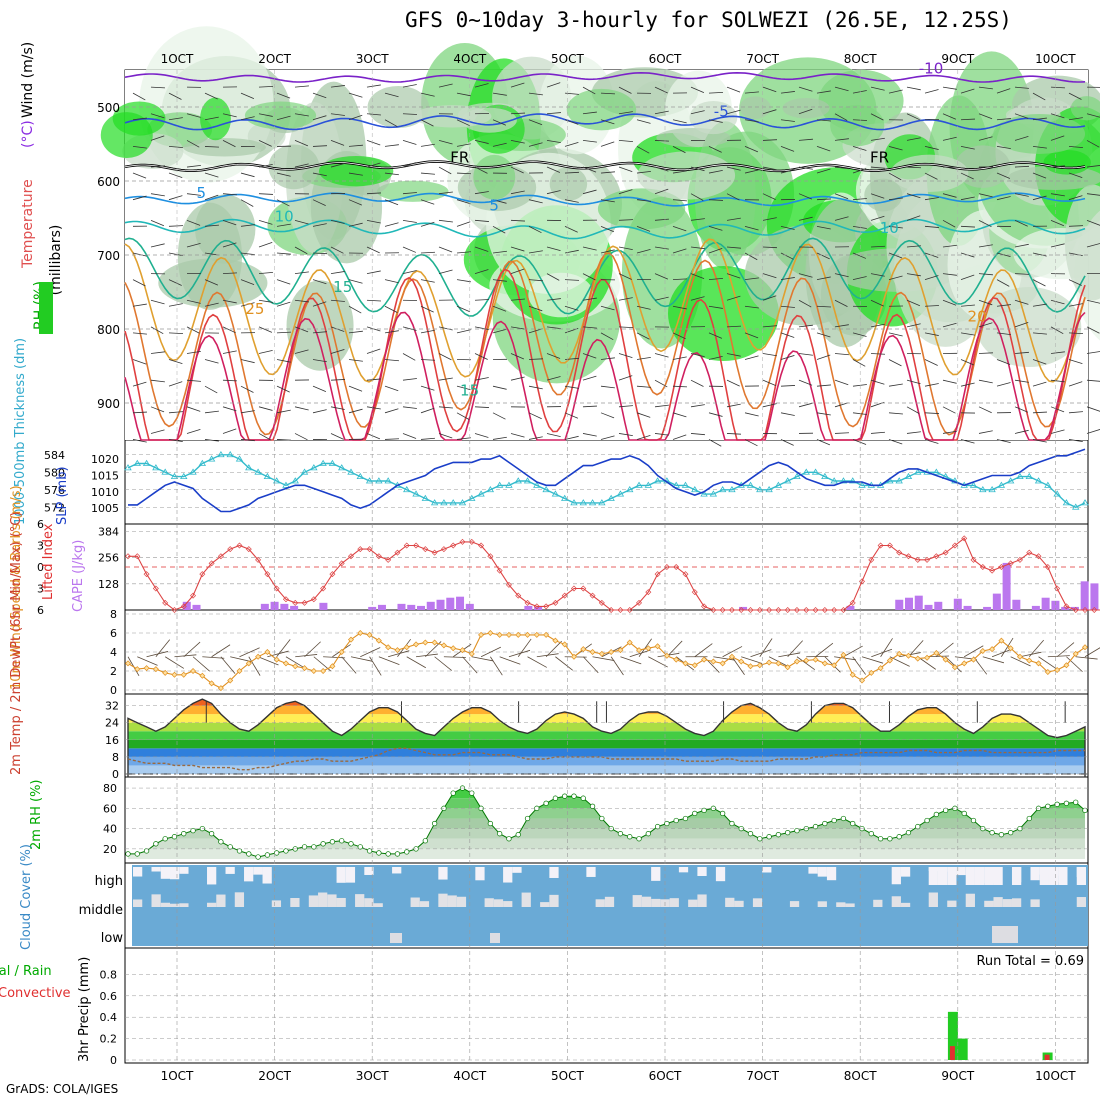 This screenshot has width=1100, height=1100. What do you see at coordinates (36, 814) in the screenshot?
I see `rh-axis-label: 2m RH (%)` at bounding box center [36, 814].